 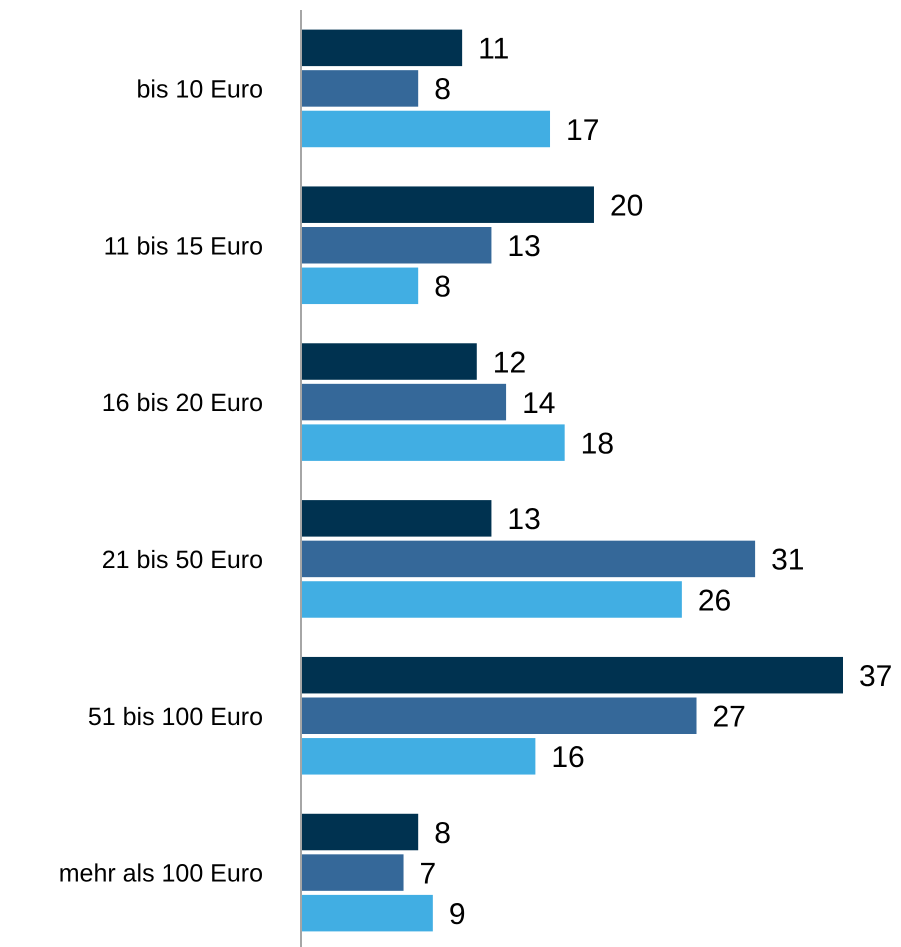 What do you see at coordinates (183, 246) in the screenshot?
I see `y-tick-label: 11 bis 15 Euro` at bounding box center [183, 246].